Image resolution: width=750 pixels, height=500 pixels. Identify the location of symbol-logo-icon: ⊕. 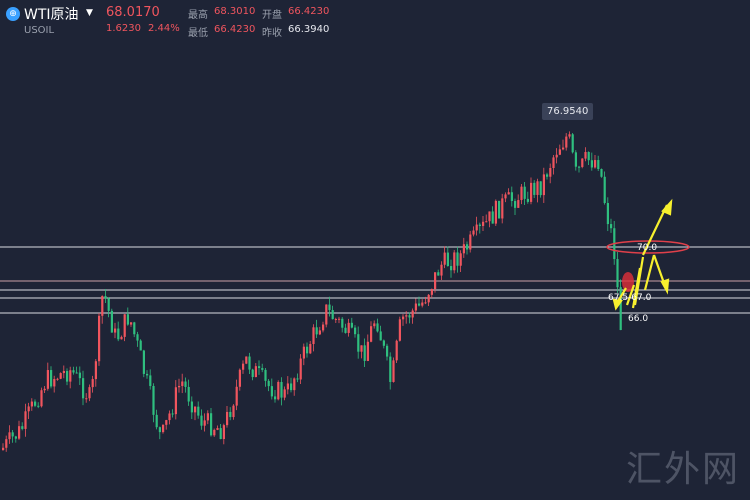
(13, 14).